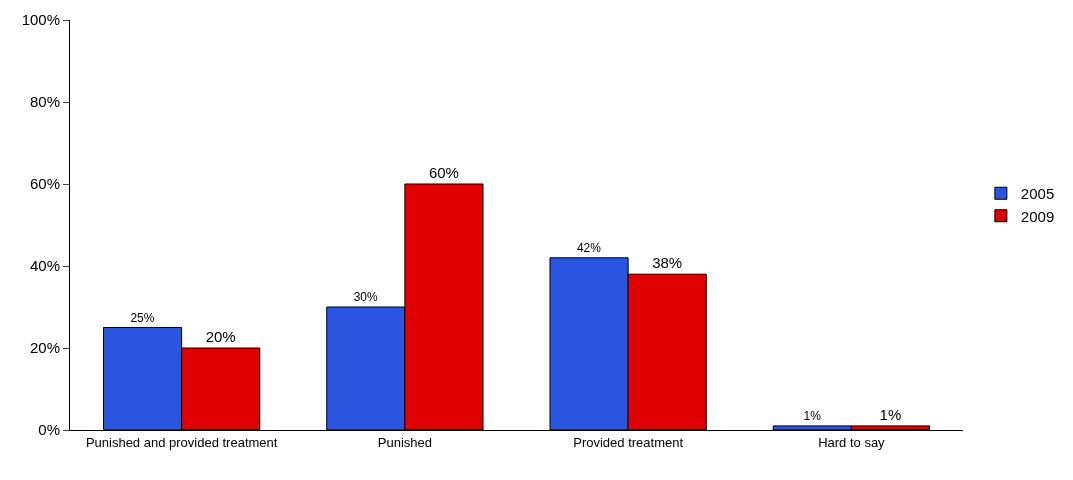 This screenshot has height=480, width=1073. What do you see at coordinates (1037, 194) in the screenshot?
I see `legend-label: 2005` at bounding box center [1037, 194].